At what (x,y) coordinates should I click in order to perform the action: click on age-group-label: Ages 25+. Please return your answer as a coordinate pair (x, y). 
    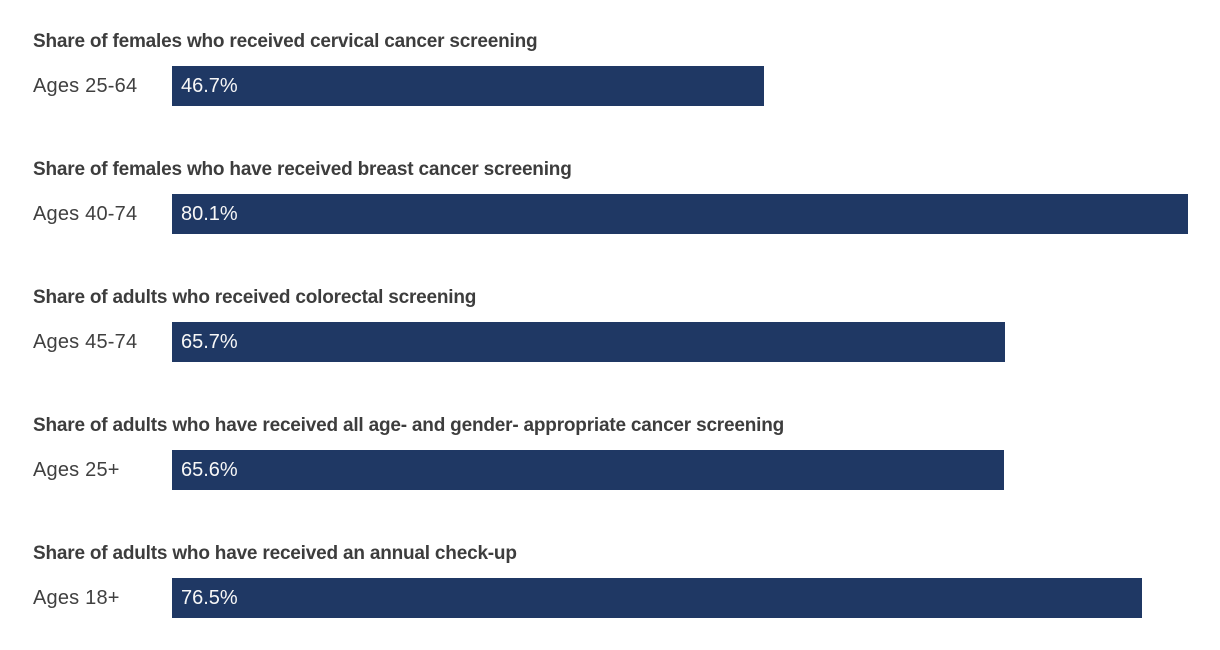
    Looking at the image, I should click on (76, 469).